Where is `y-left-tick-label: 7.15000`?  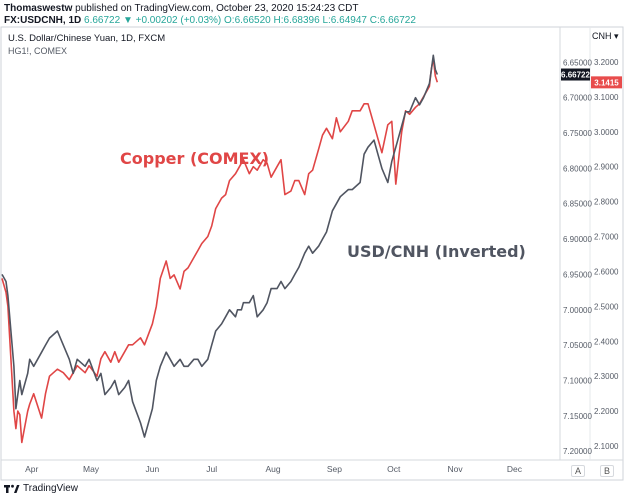
y-left-tick-label: 7.15000 is located at coordinates (577, 416).